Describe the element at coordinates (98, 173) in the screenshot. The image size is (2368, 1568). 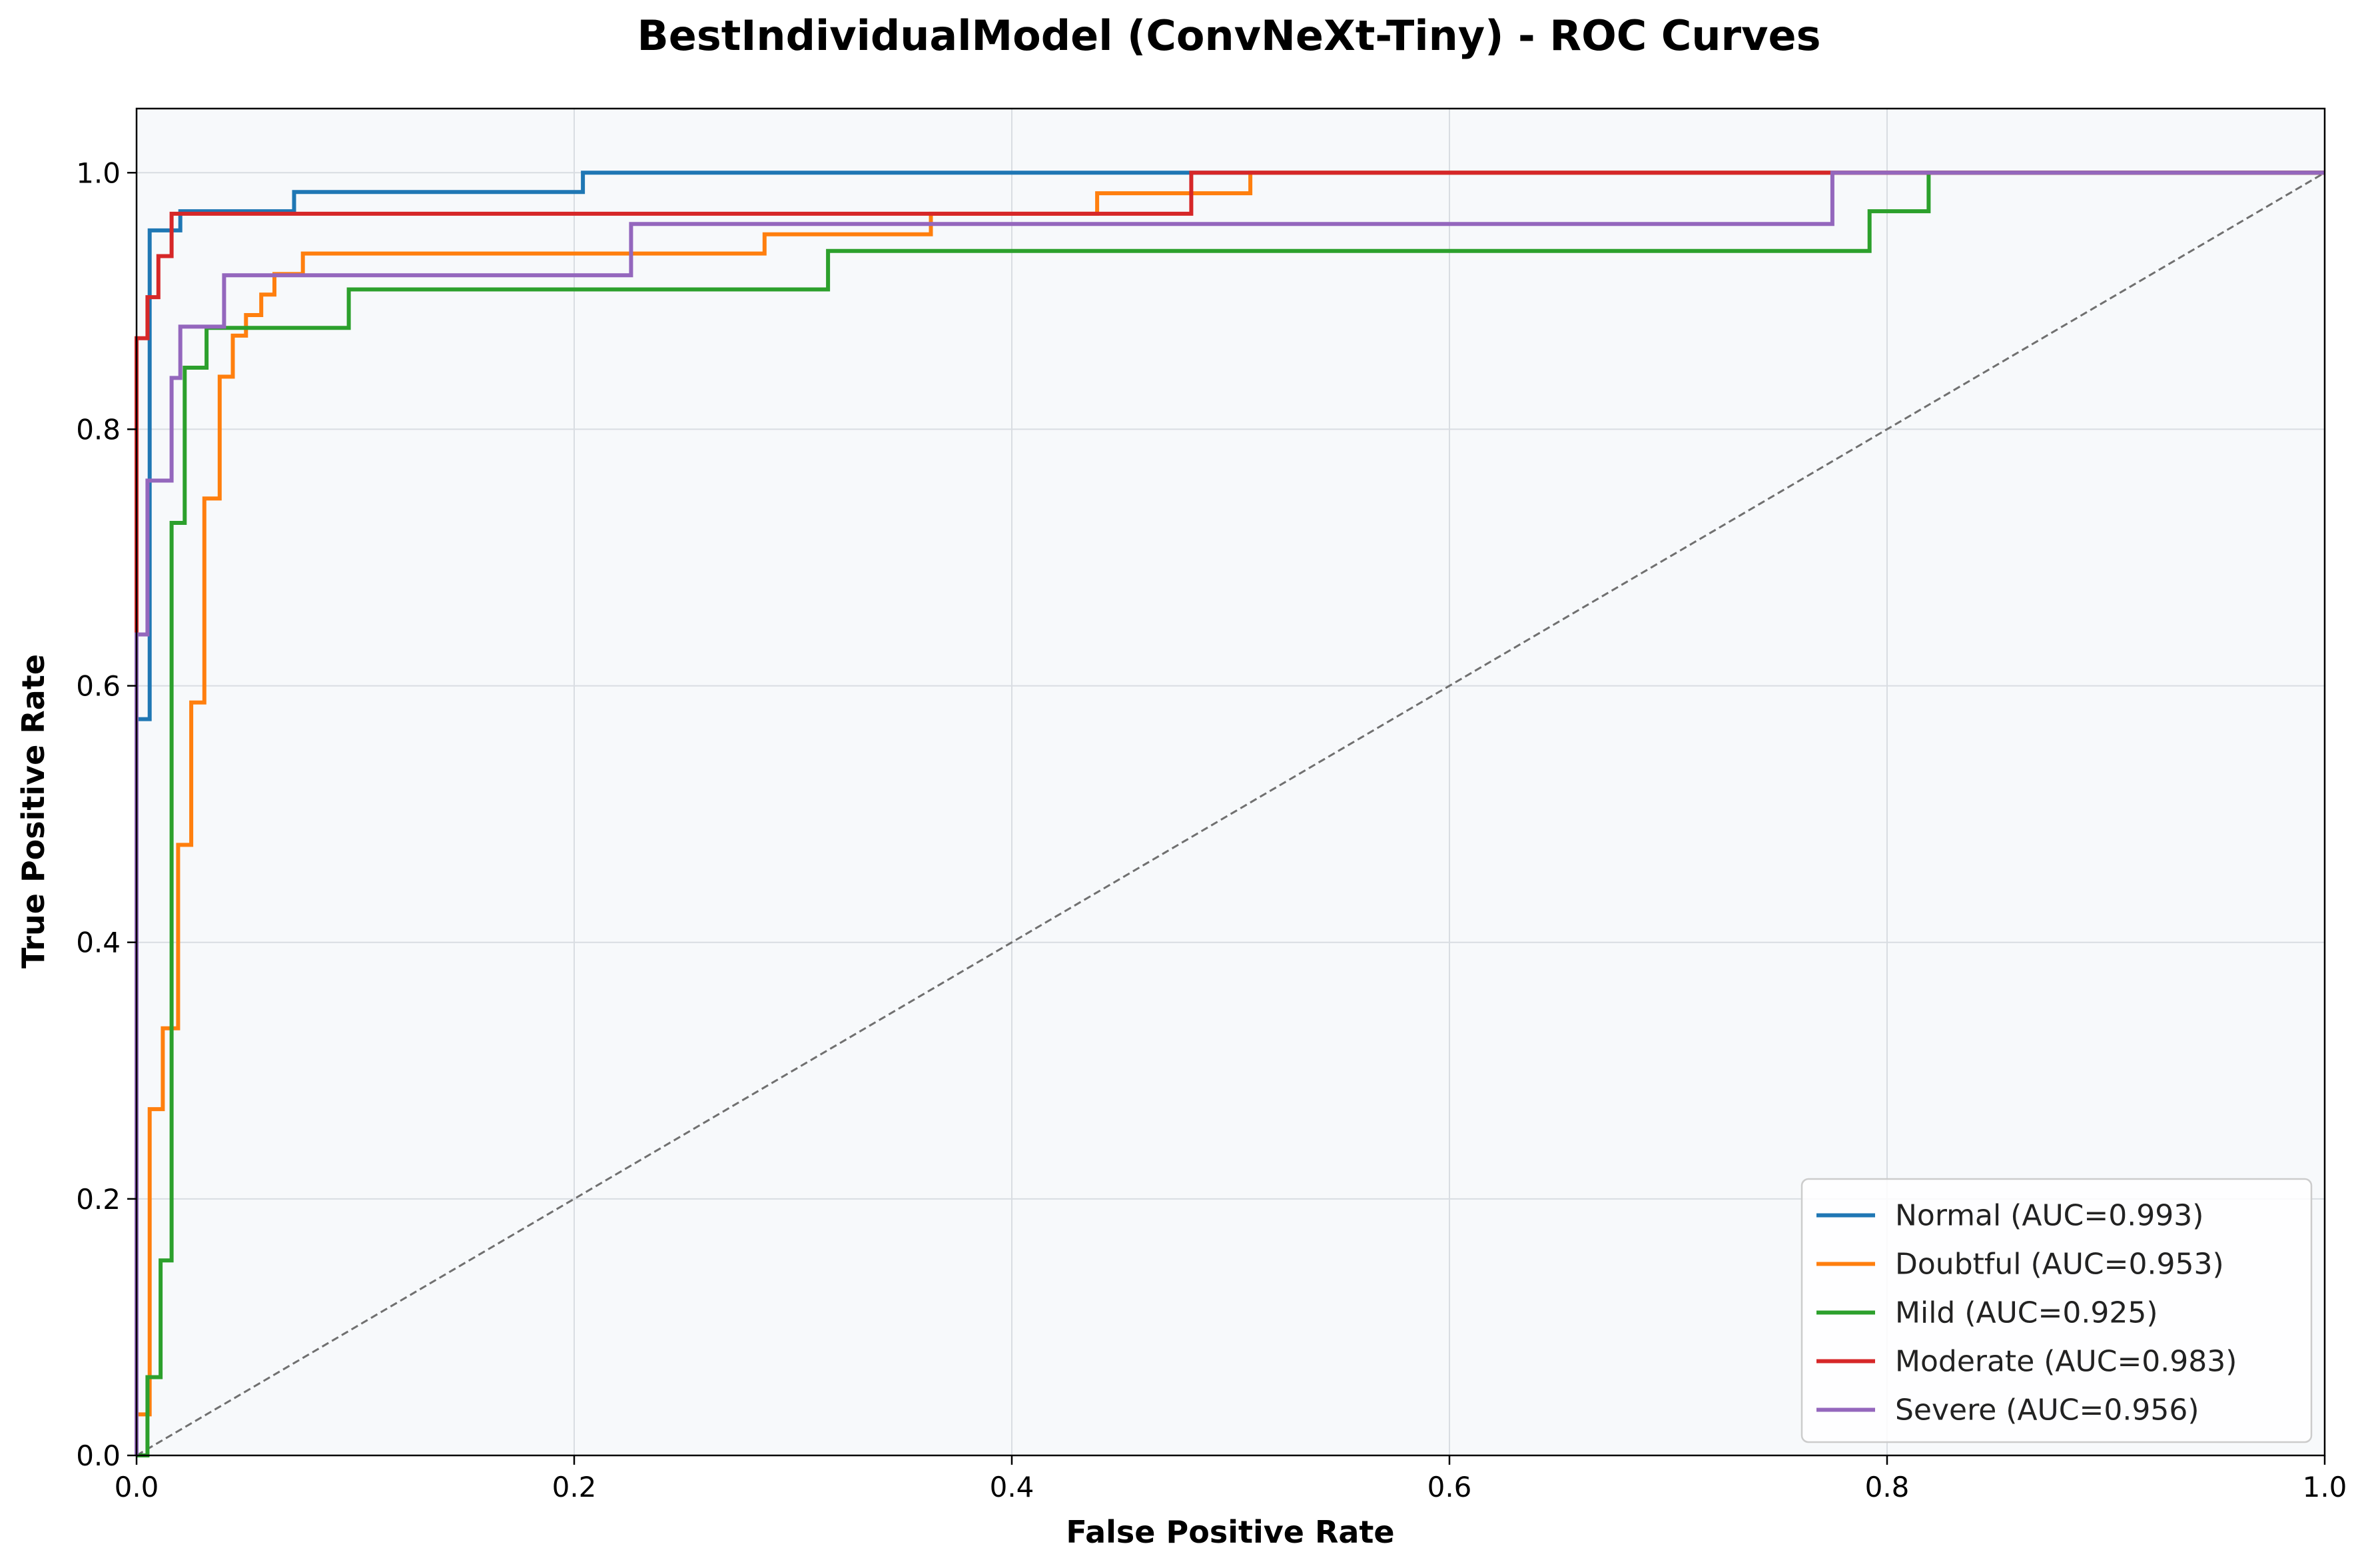
I see `y-tick-label: 1.0` at that location.